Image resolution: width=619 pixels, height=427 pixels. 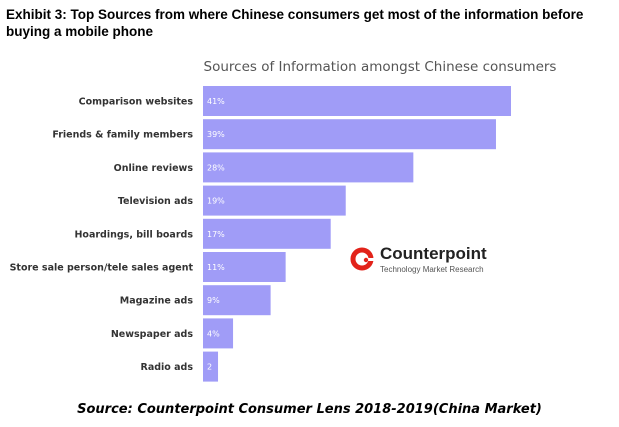 I want to click on category-label: Radio ads, so click(x=167, y=367).